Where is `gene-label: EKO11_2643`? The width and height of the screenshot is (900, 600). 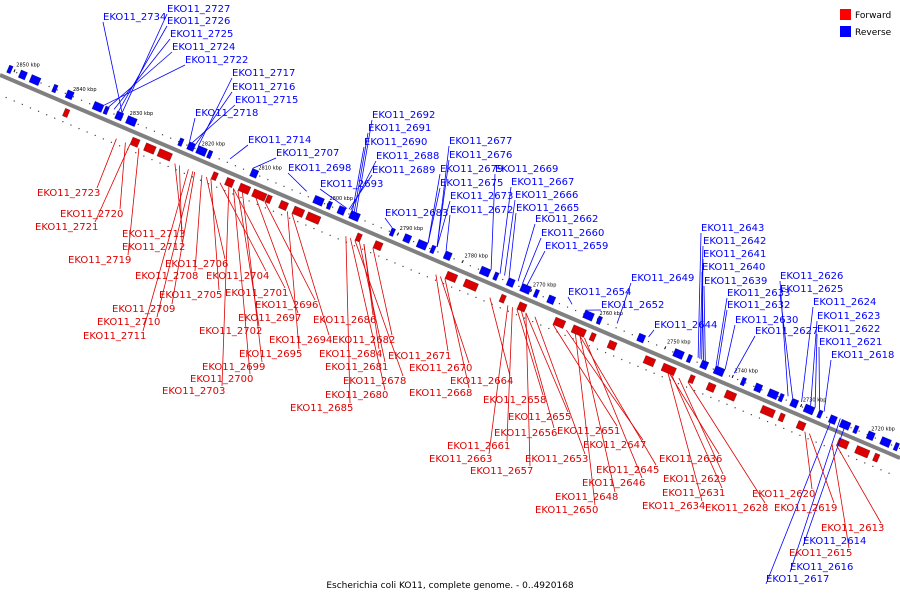
gene-label: EKO11_2643 is located at coordinates (732, 228).